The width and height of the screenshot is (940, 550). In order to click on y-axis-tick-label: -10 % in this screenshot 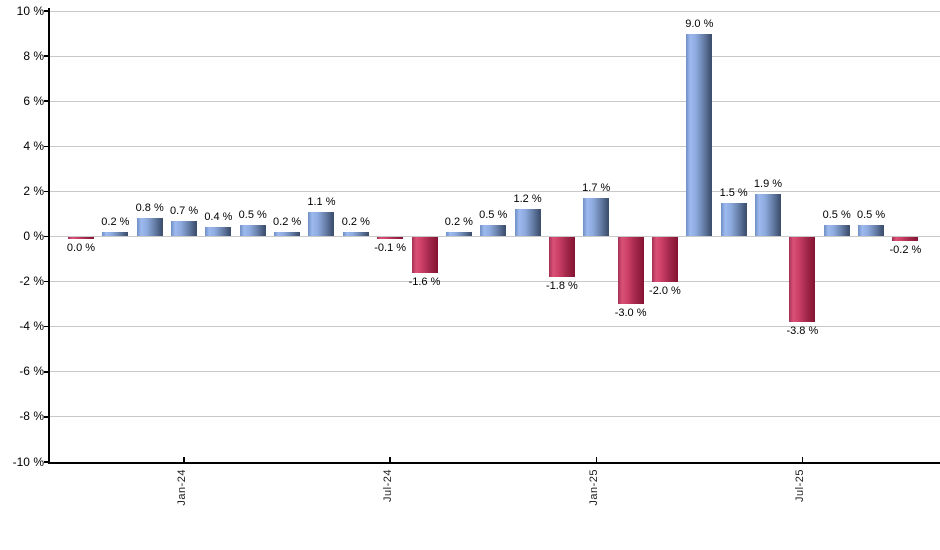, I will do `click(28, 461)`.